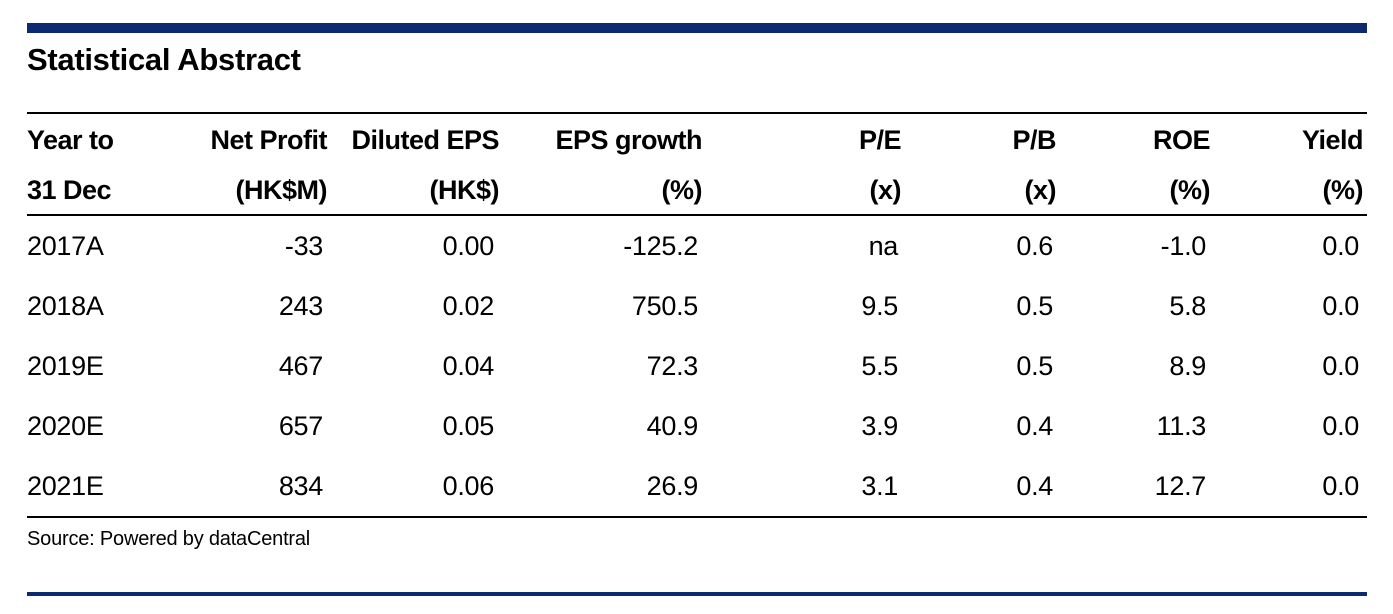 The width and height of the screenshot is (1393, 614). I want to click on bottom-accent-bar, so click(697, 594).